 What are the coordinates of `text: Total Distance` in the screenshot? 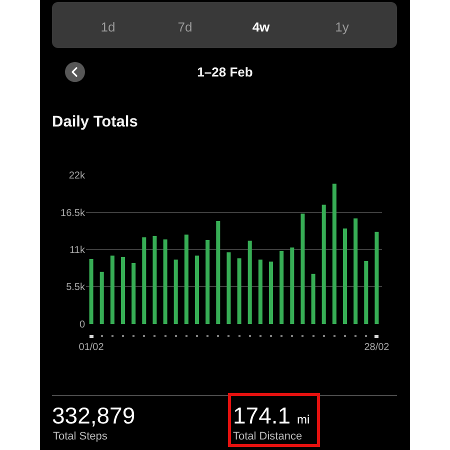 It's located at (267, 436).